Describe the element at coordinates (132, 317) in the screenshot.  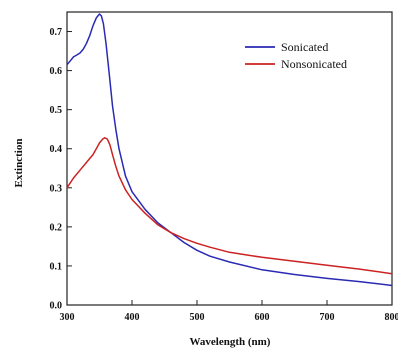
I see `x-tick-label: 400` at that location.